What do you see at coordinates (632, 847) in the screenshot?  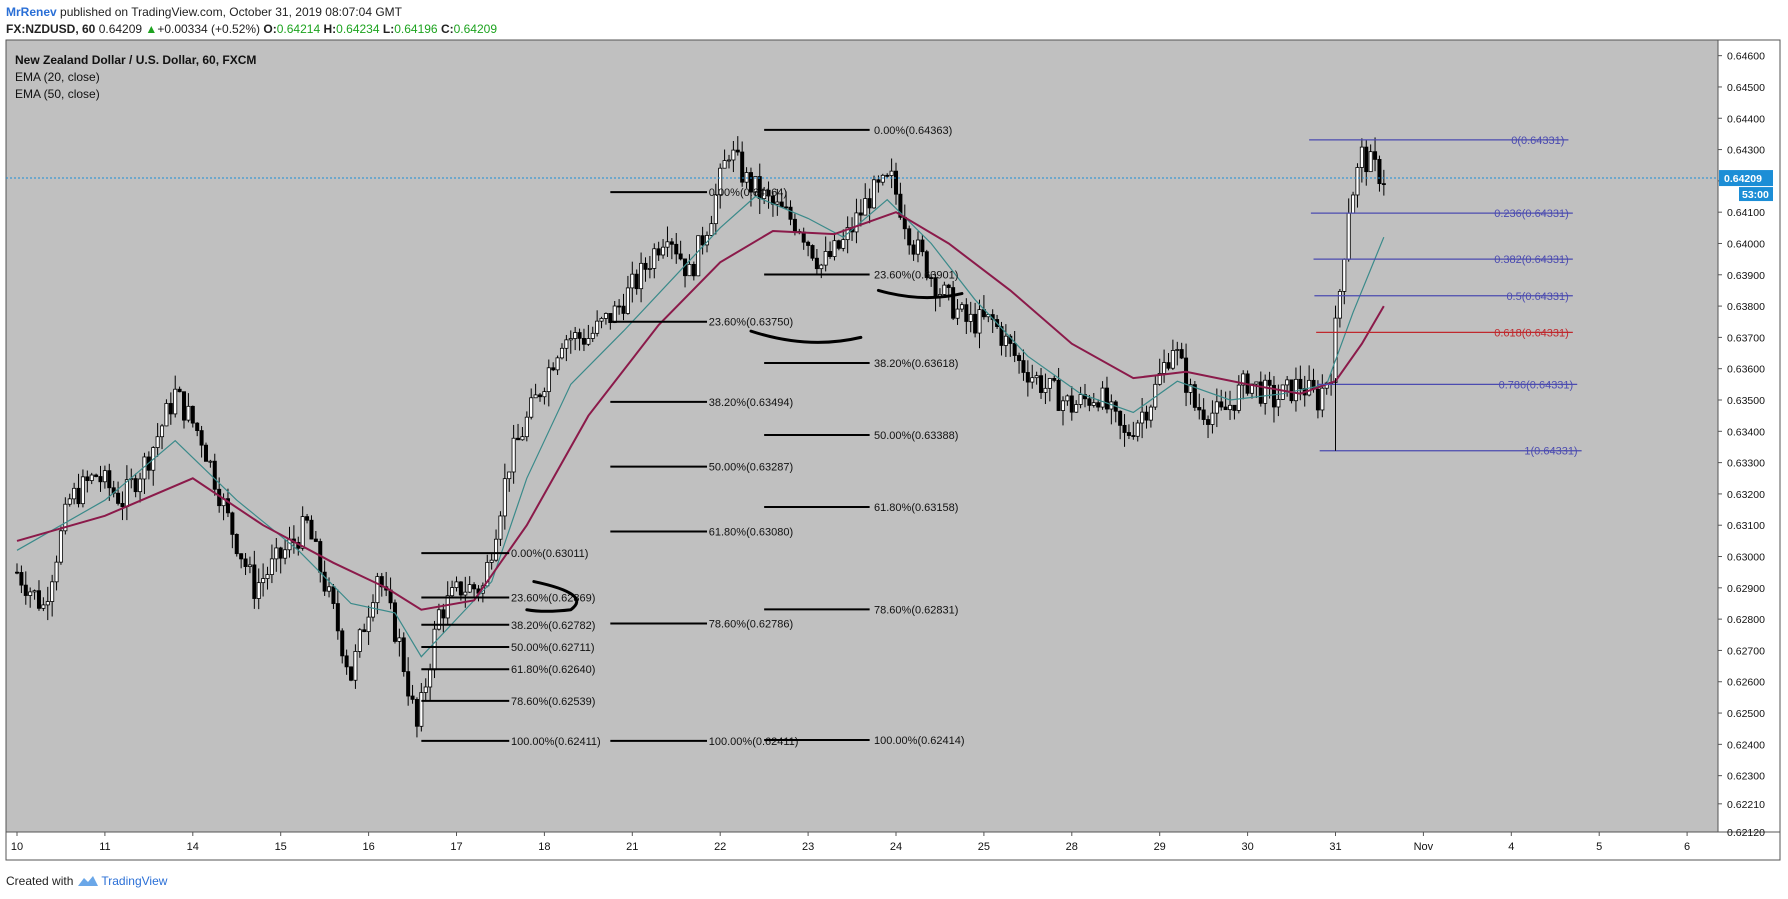 I see `x-tick-label: 21` at bounding box center [632, 847].